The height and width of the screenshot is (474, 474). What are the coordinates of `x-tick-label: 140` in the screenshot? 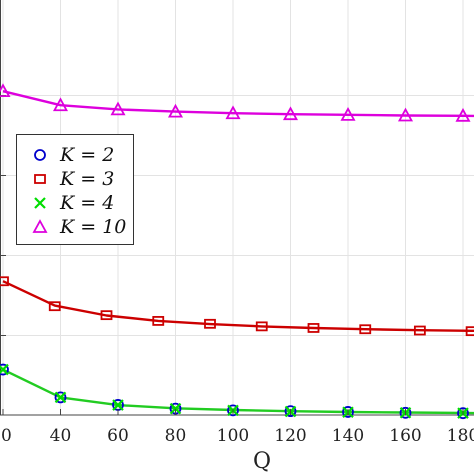 It's located at (348, 436).